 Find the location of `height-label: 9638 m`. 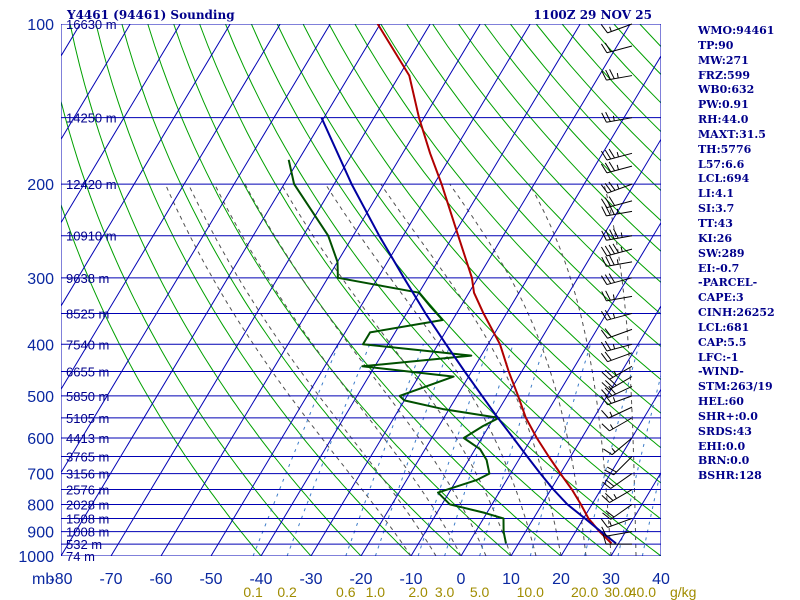

height-label: 9638 m is located at coordinates (87, 278).